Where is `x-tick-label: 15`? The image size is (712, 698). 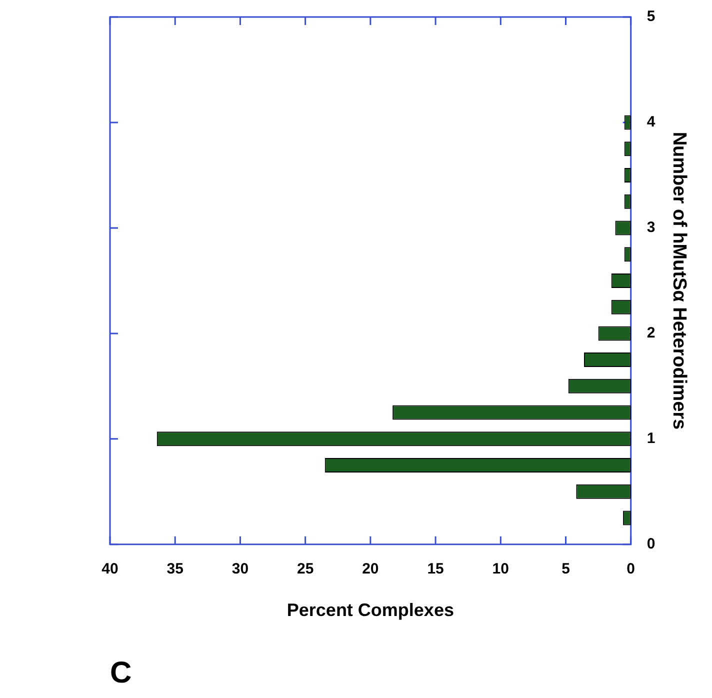 x-tick-label: 15 is located at coordinates (435, 569).